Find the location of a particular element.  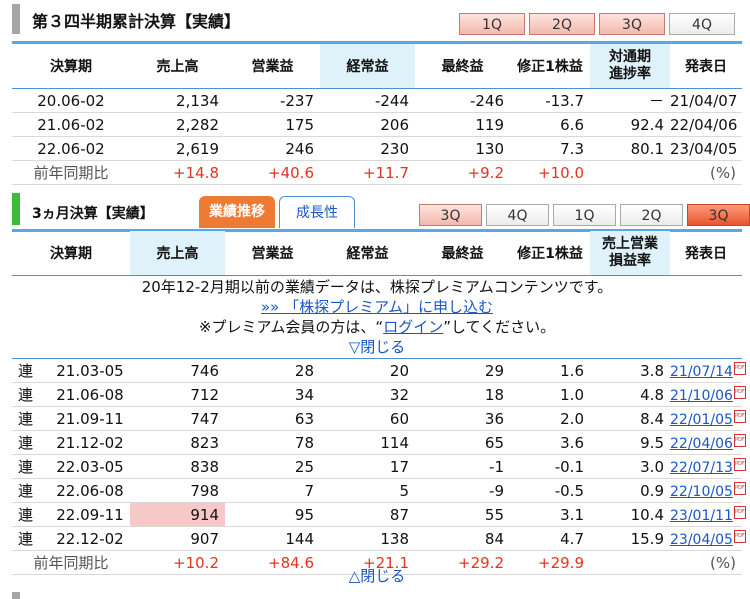

eps: 1.0 is located at coordinates (550, 394).